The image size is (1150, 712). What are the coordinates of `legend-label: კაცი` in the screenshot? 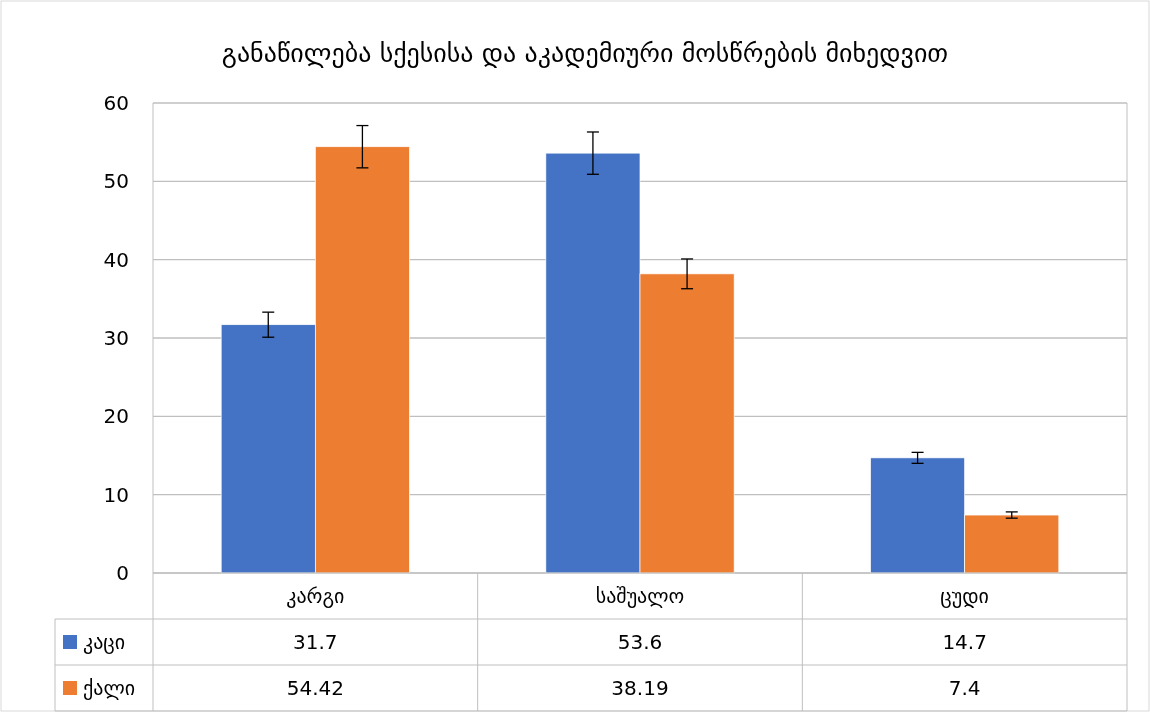 It's located at (104, 642).